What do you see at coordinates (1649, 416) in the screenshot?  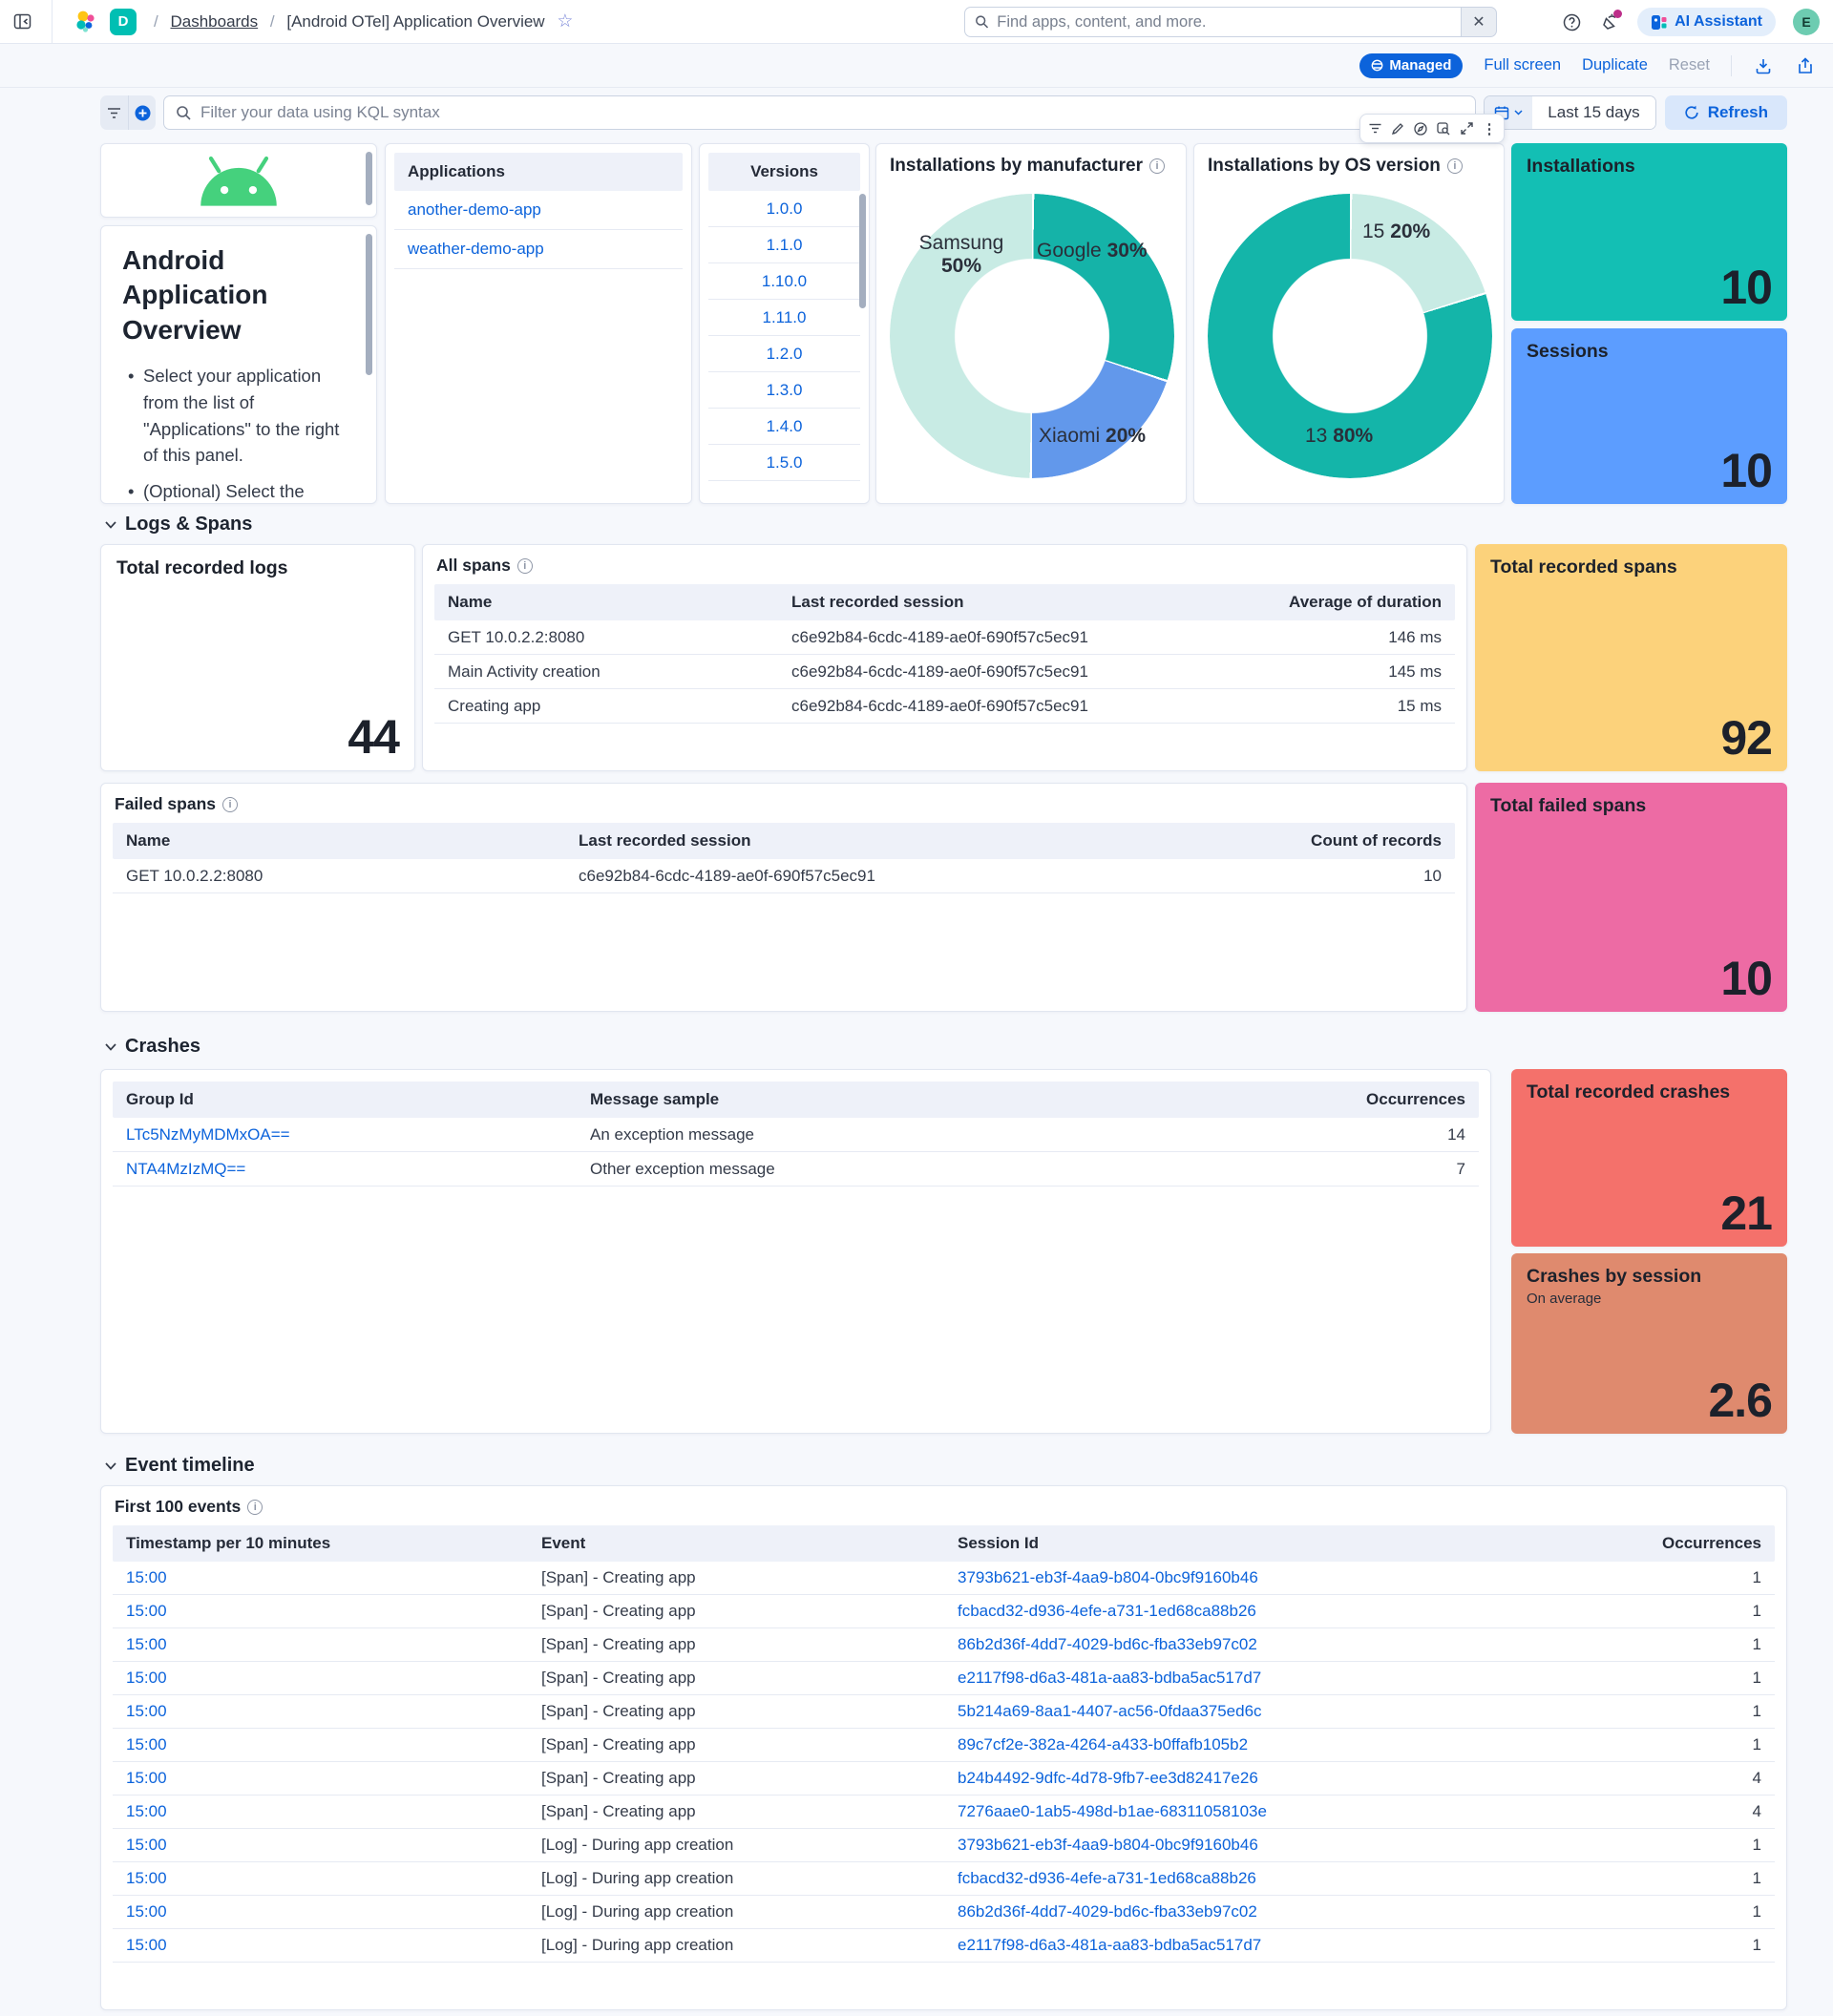 I see `sessions-metric: Sessions 10` at bounding box center [1649, 416].